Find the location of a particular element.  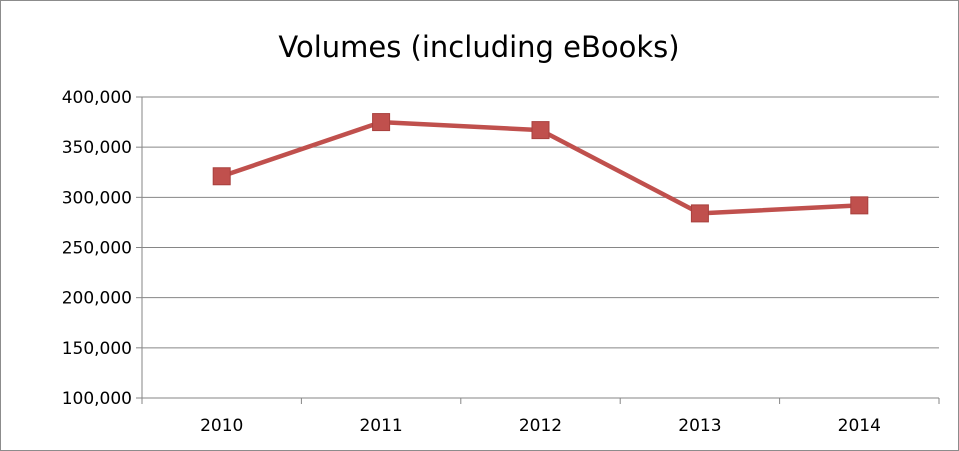

x-tick-label: 2012 is located at coordinates (540, 426).